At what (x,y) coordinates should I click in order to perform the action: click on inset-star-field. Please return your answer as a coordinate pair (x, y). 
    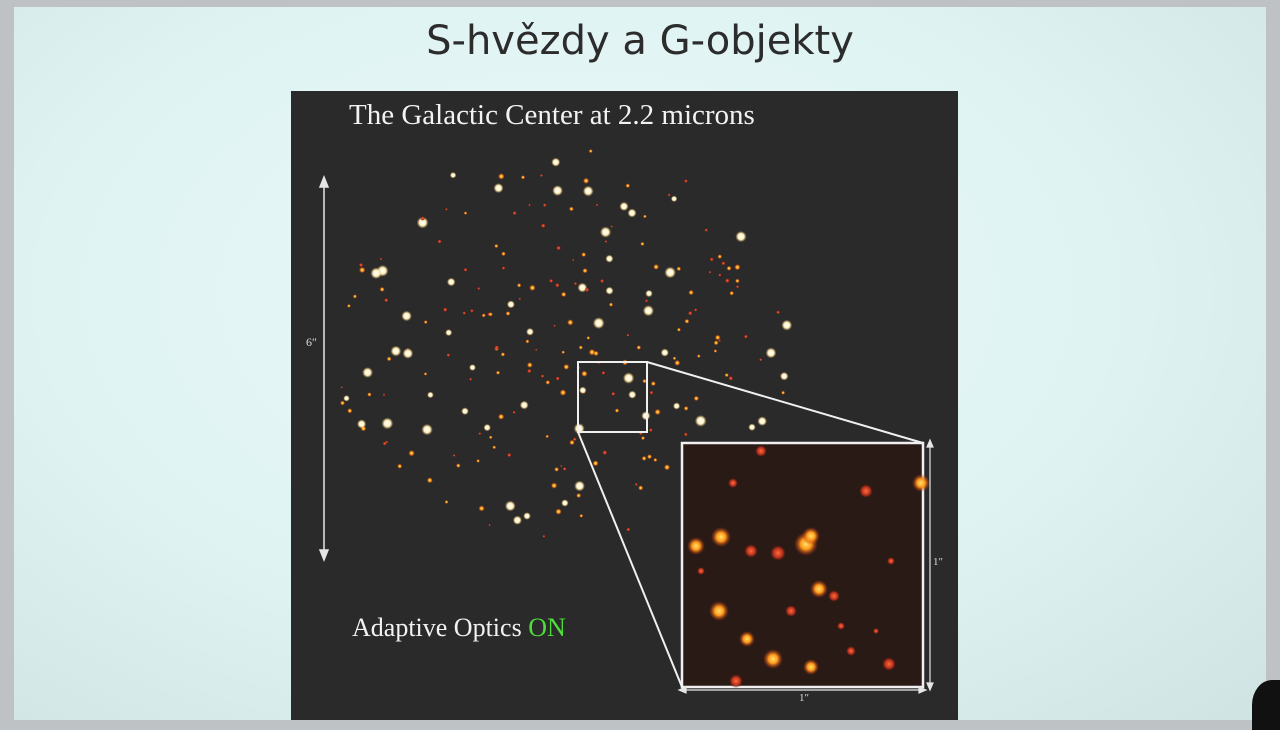
    Looking at the image, I should click on (808, 566).